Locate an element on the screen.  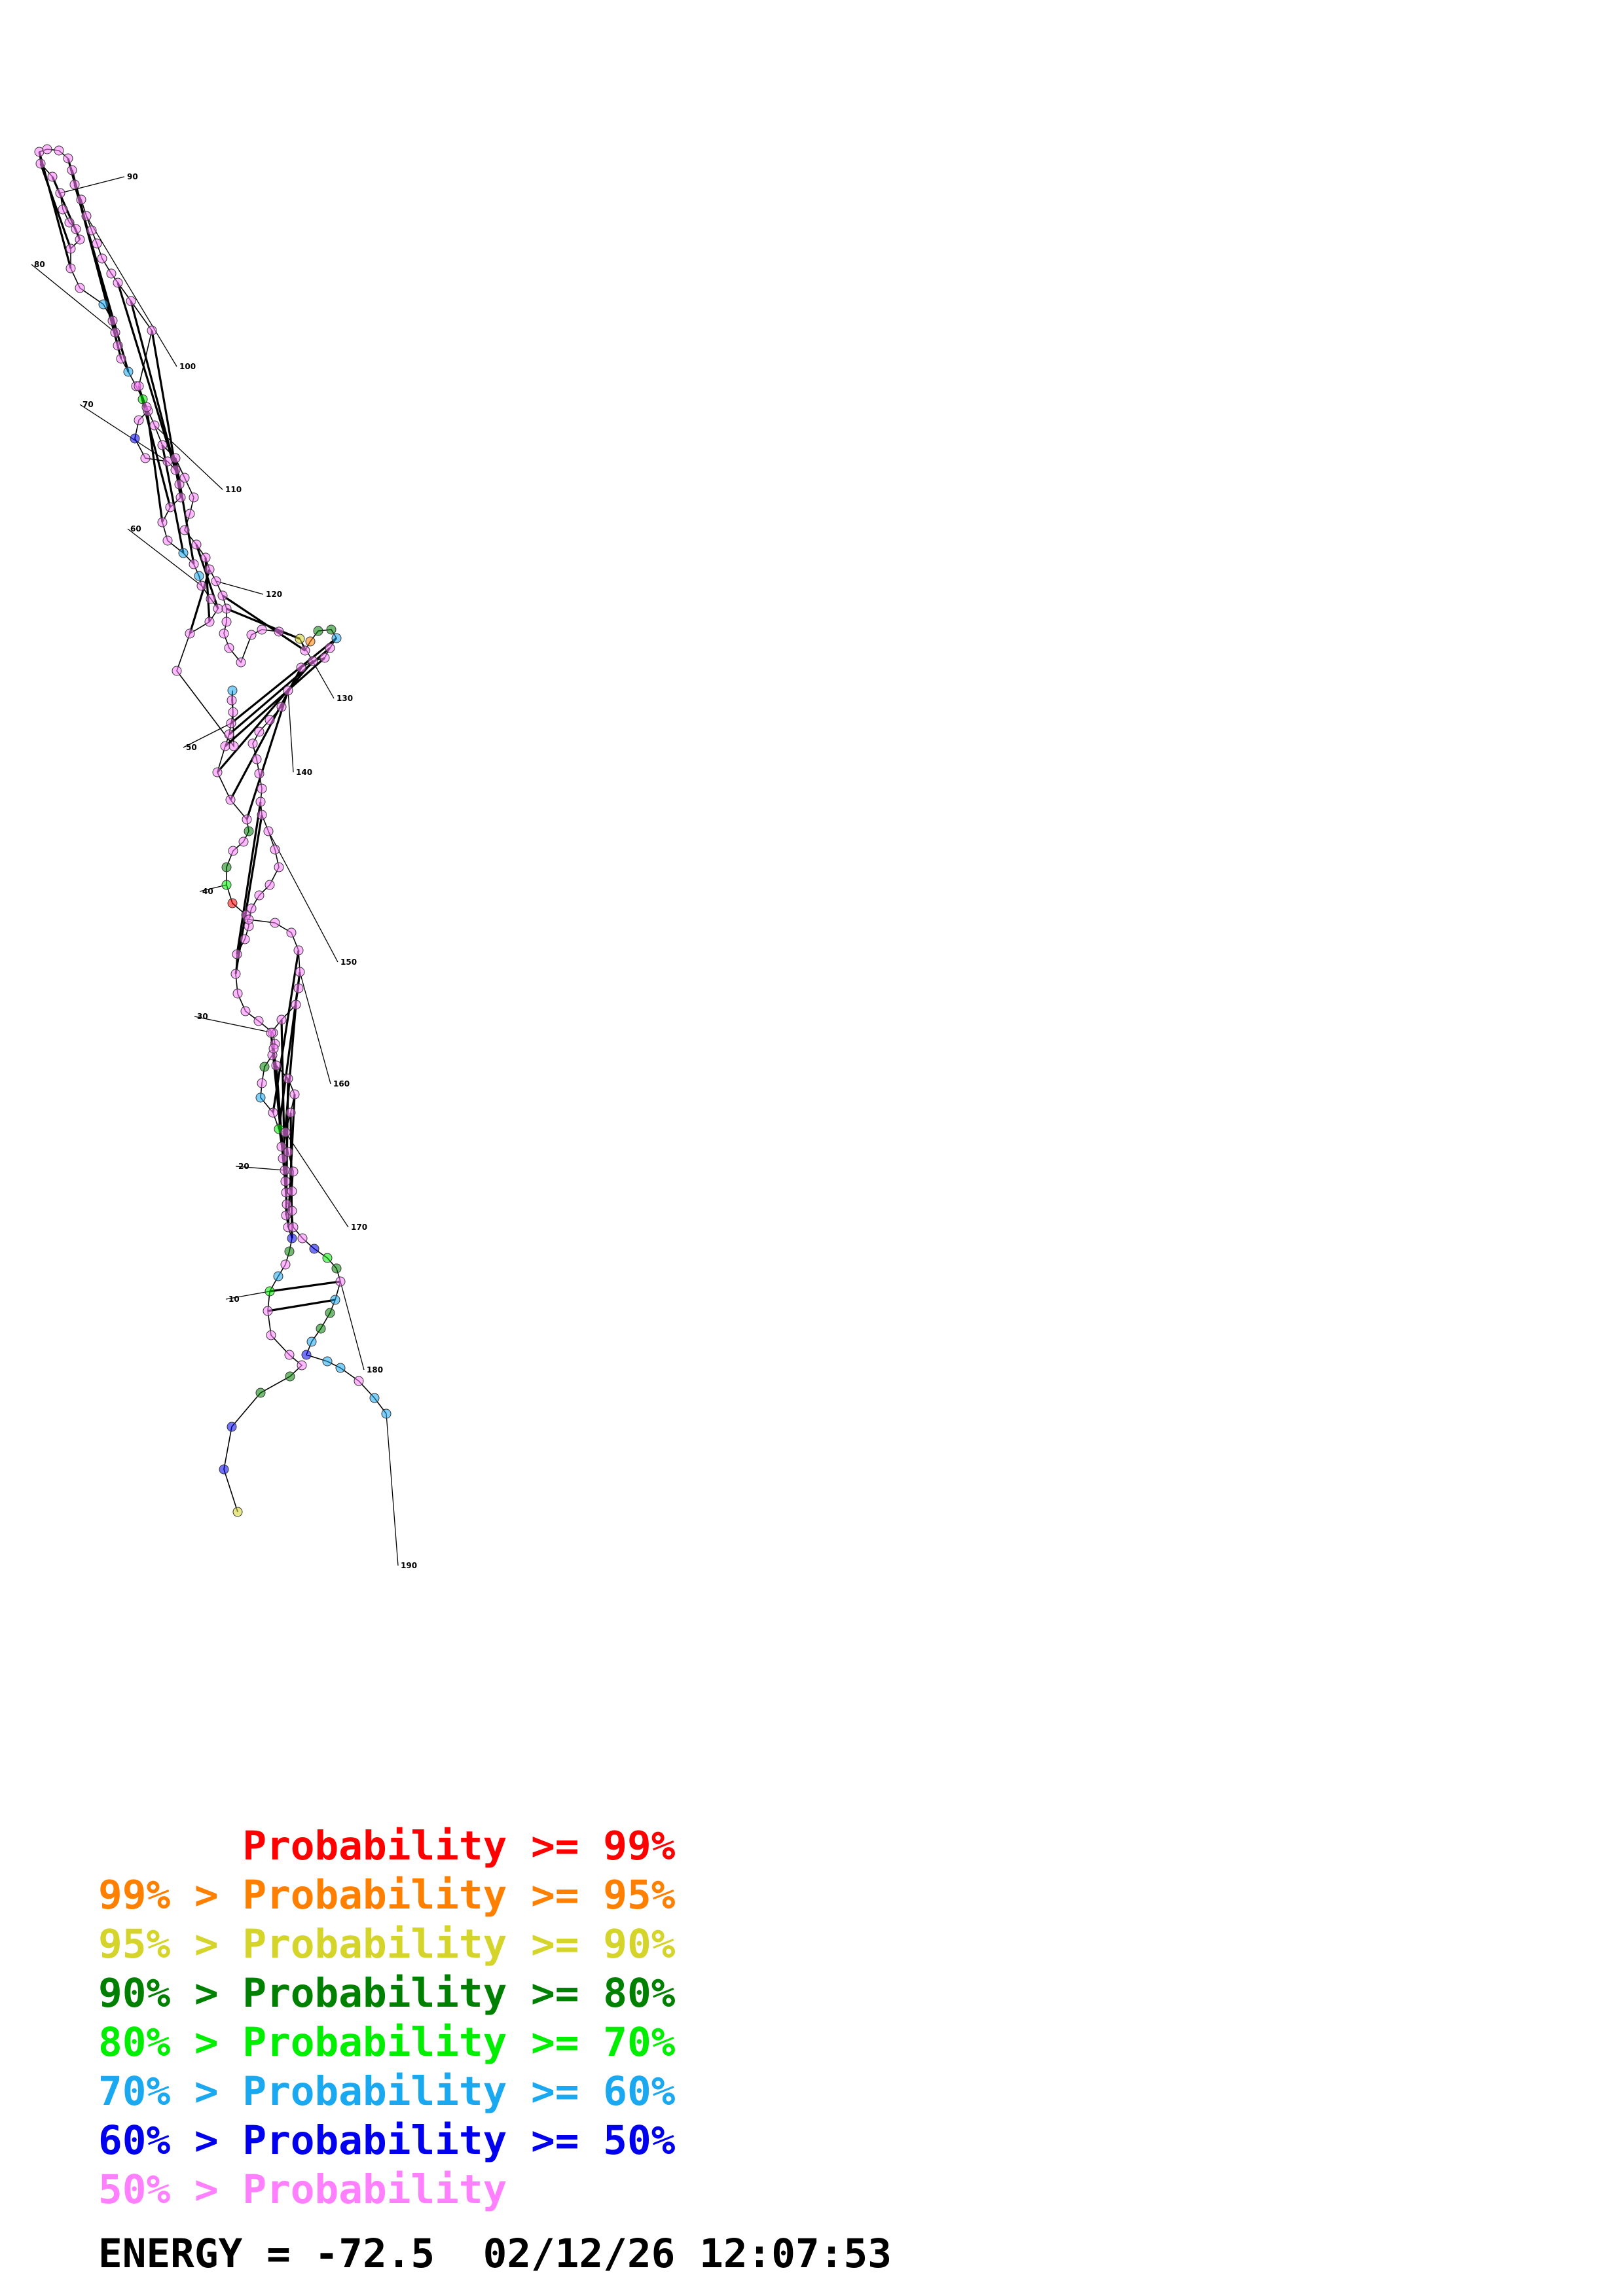
position-label: 40 is located at coordinates (207, 891).